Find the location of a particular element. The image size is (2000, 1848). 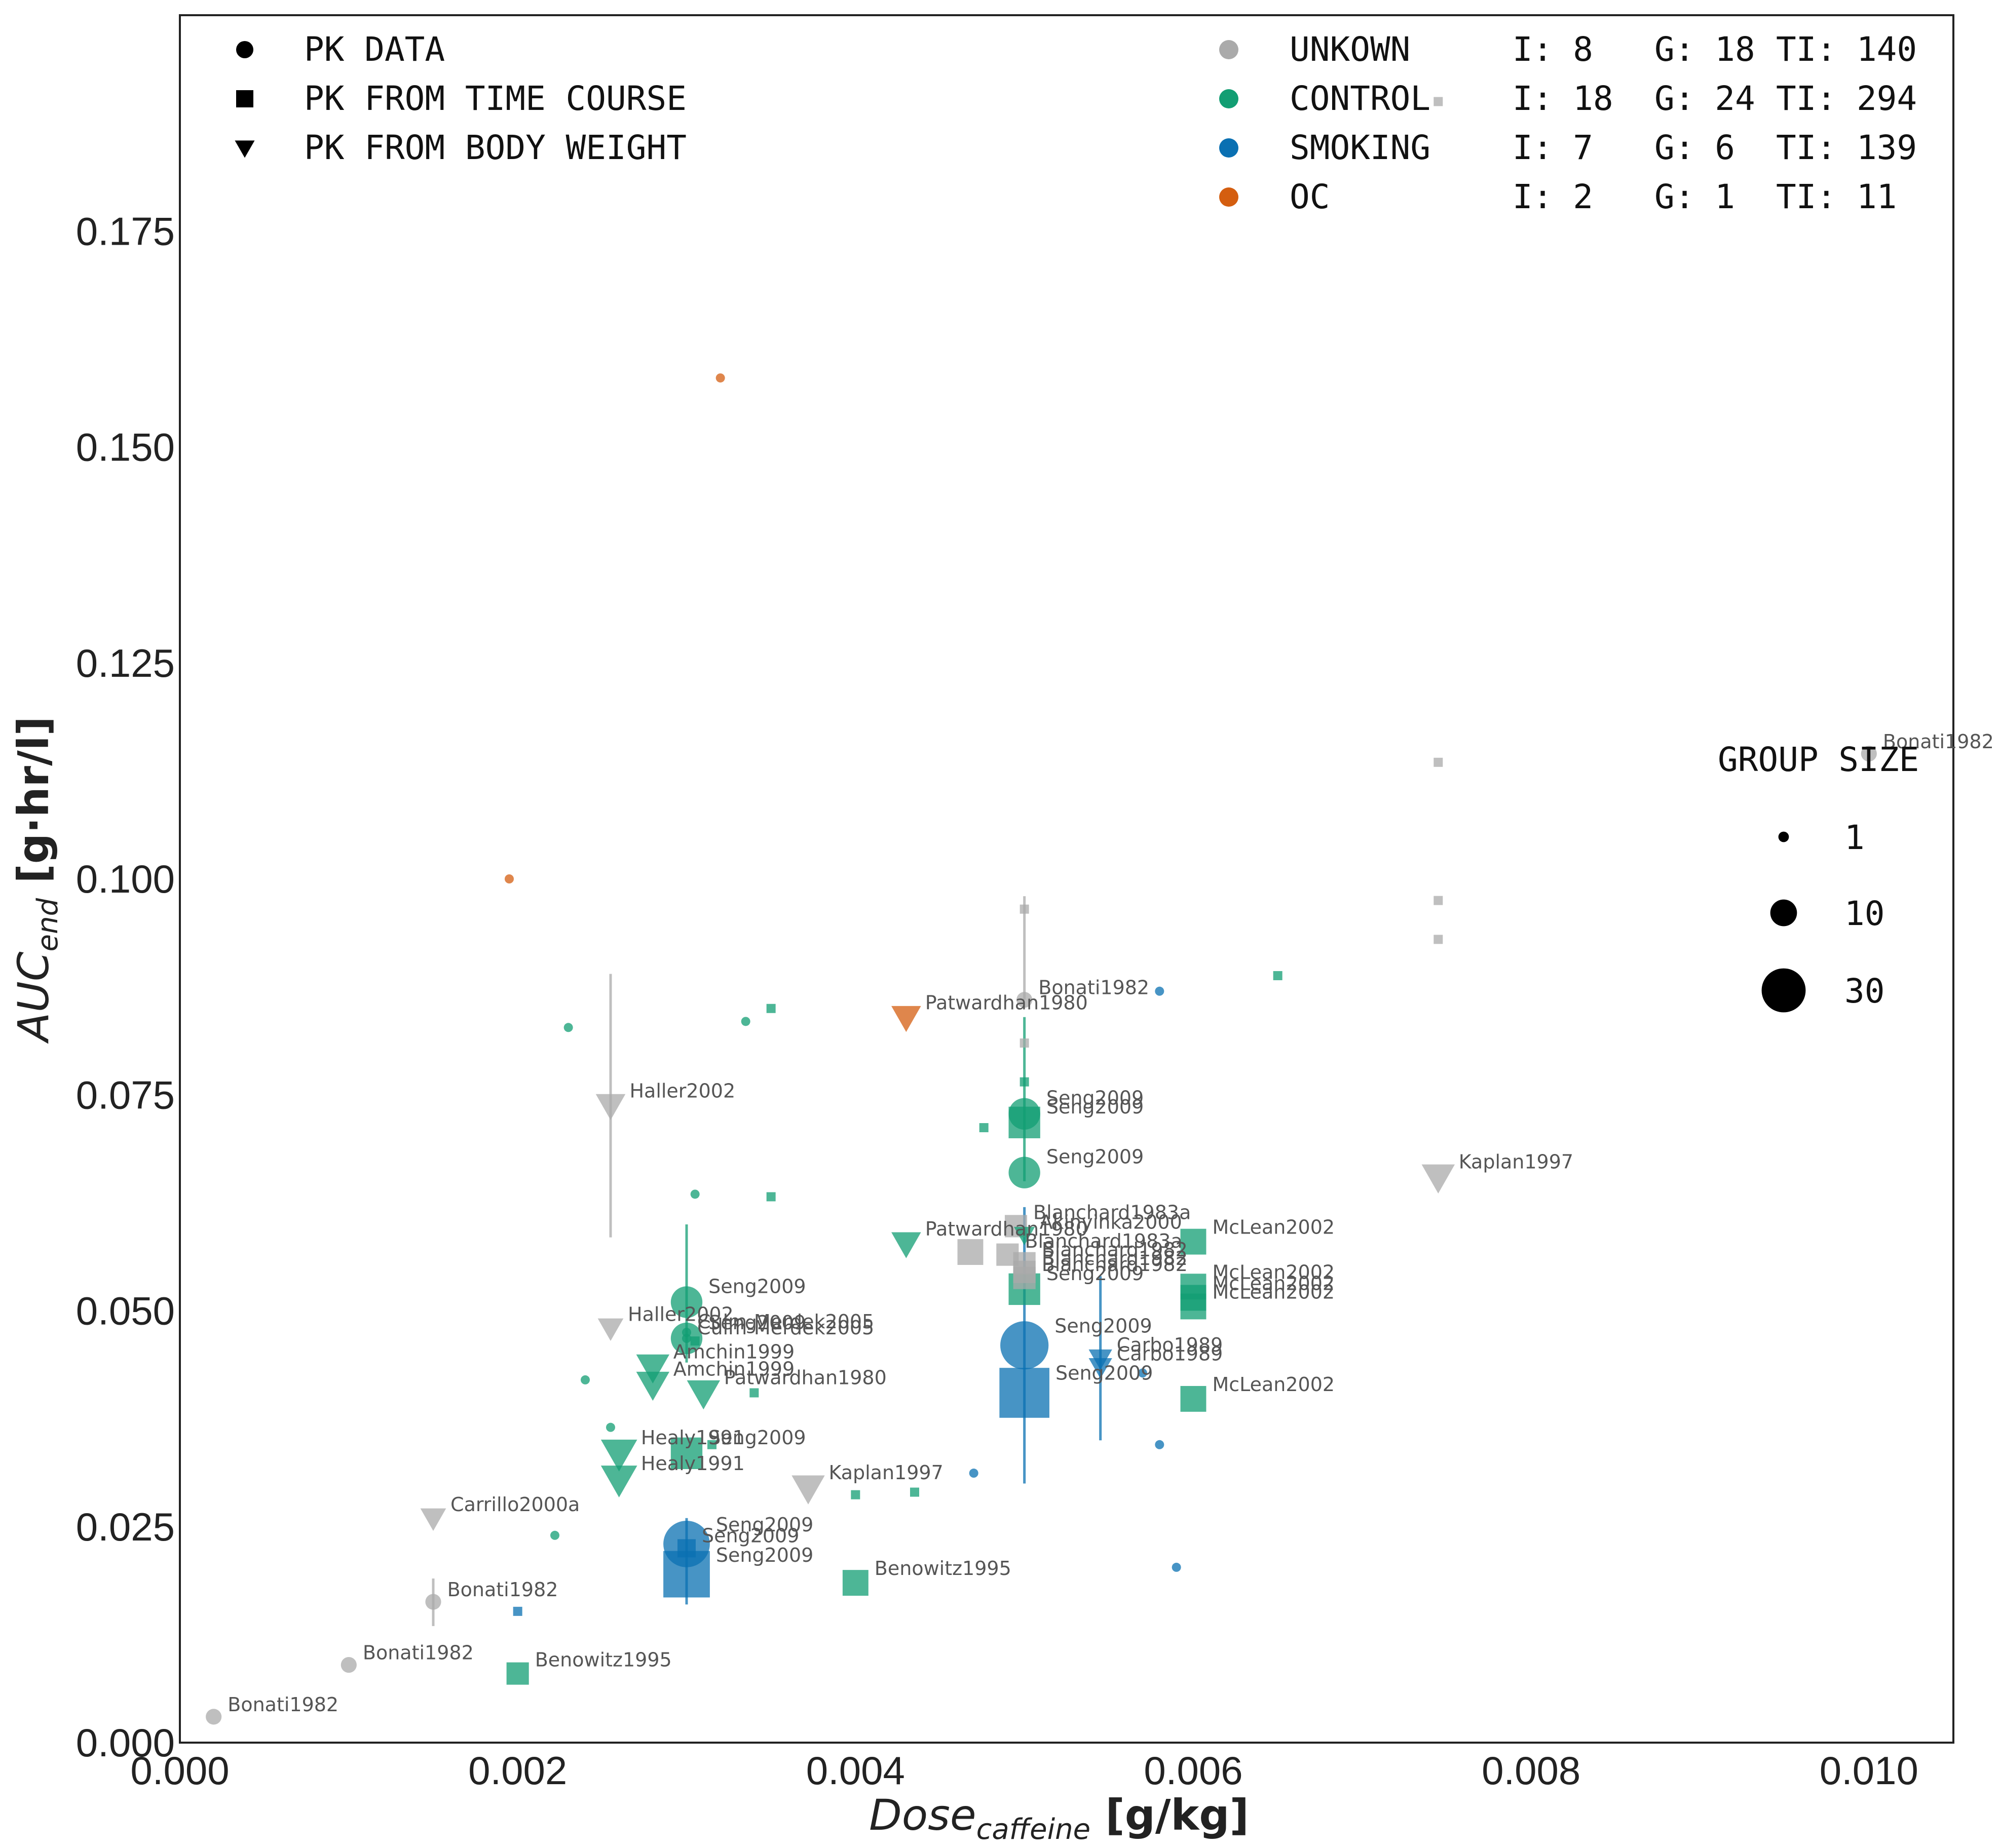

legend-marker-triangle is located at coordinates (245, 149).